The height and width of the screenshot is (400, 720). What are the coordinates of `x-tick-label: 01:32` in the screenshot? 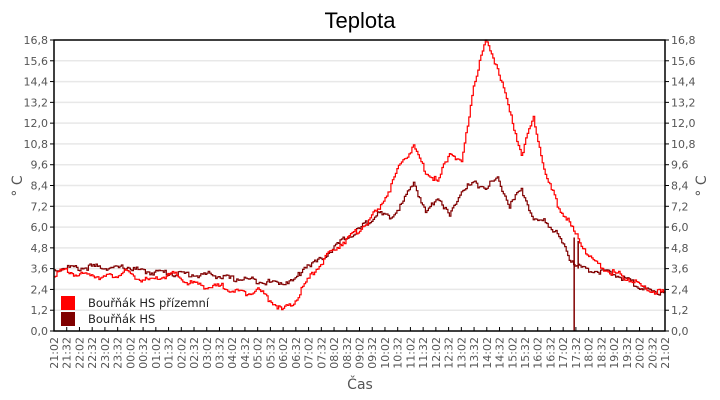 It's located at (169, 353).